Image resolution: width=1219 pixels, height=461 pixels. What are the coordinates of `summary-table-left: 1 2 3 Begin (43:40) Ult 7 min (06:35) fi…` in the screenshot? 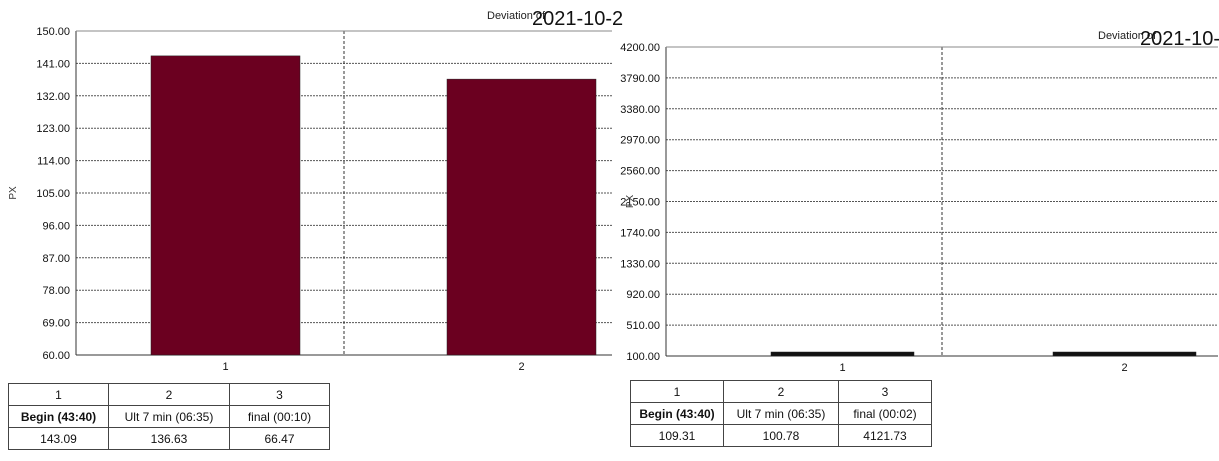 It's located at (169, 416).